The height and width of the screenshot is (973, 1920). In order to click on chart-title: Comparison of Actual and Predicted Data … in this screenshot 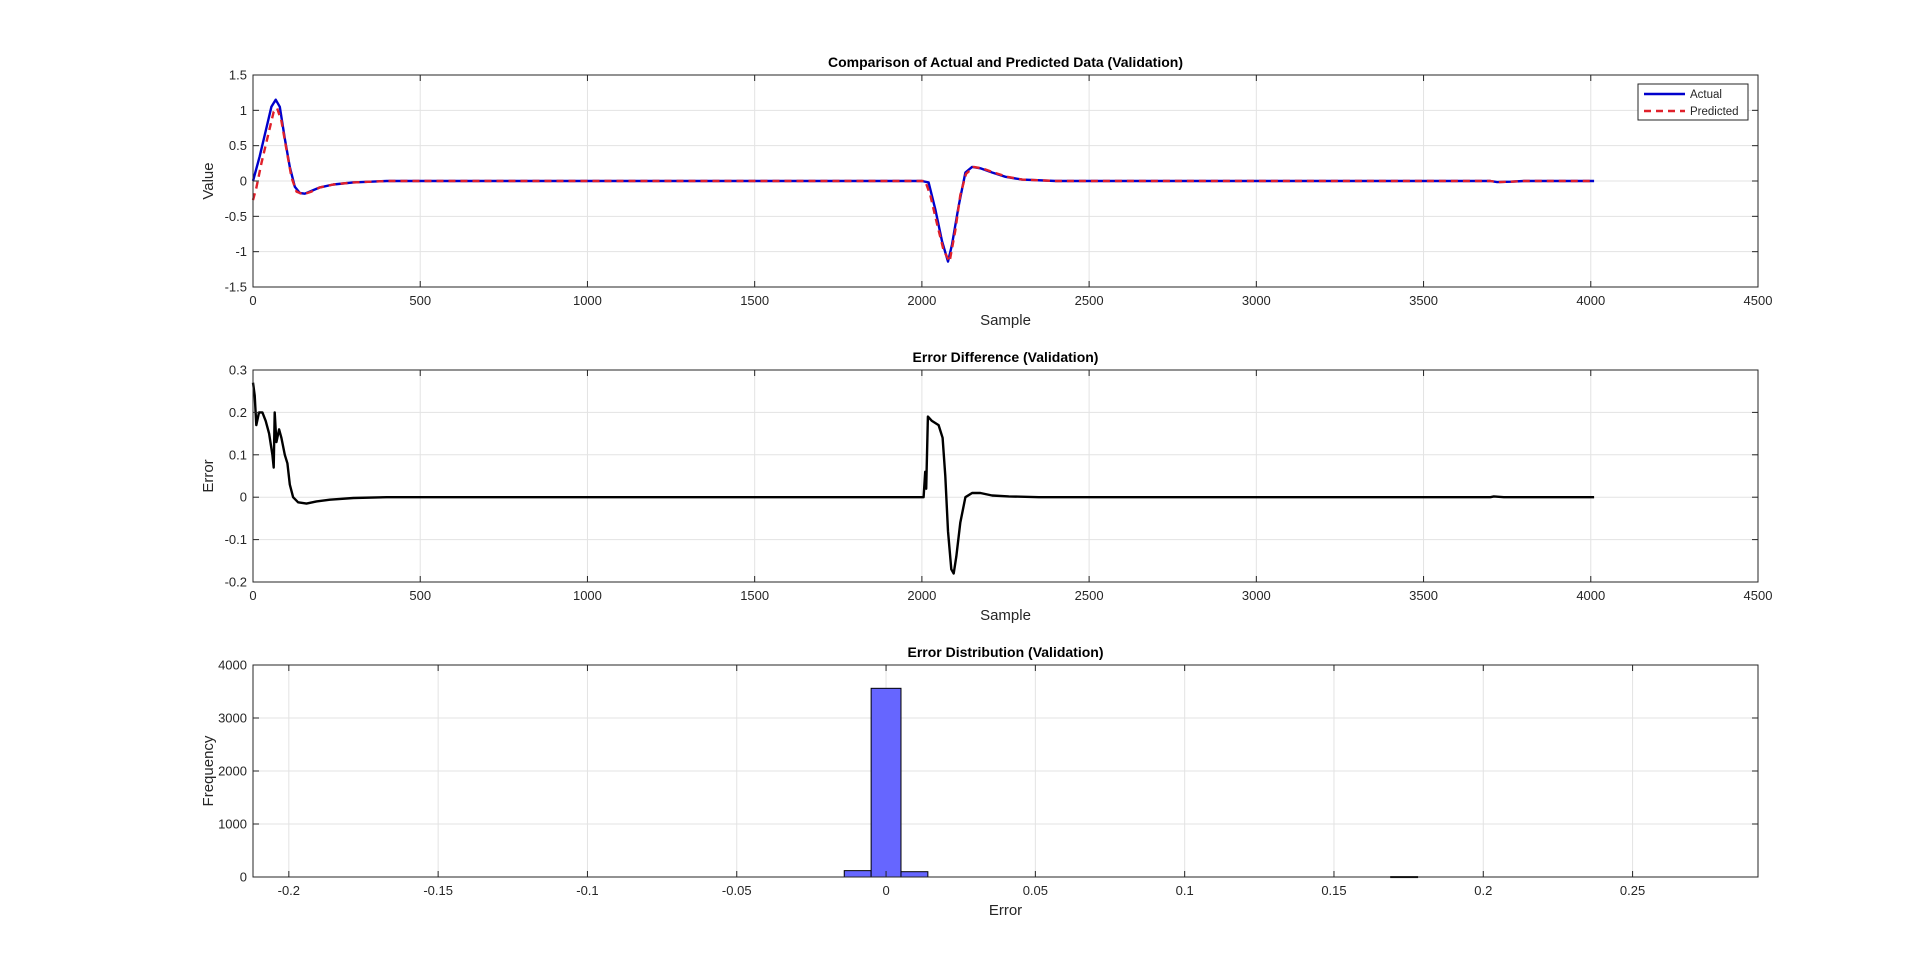, I will do `click(1005, 62)`.